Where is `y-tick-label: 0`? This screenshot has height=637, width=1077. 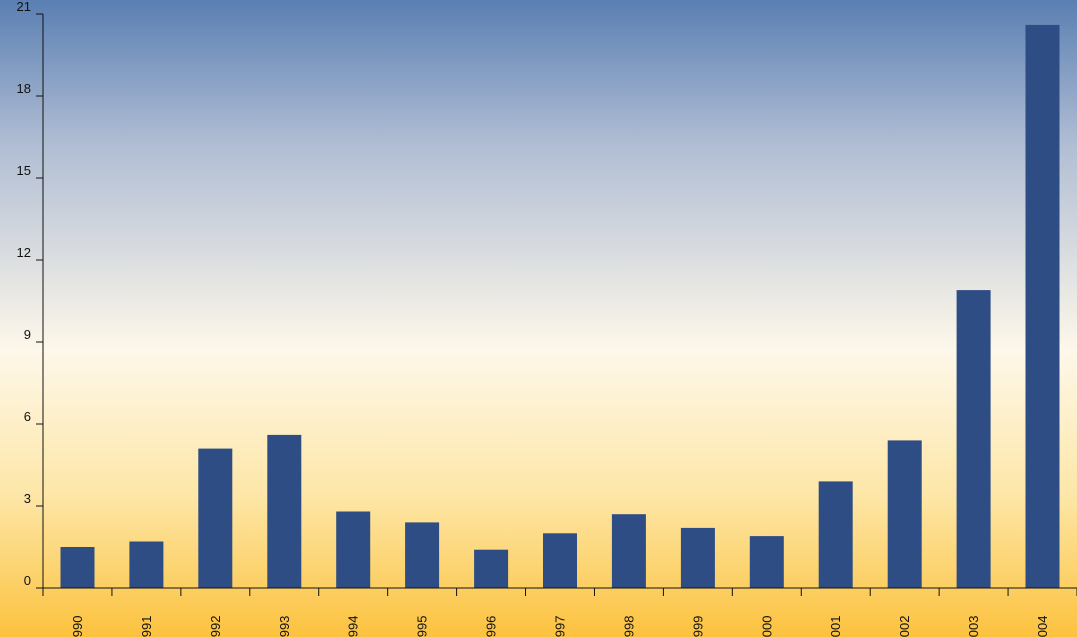 y-tick-label: 0 is located at coordinates (27, 580).